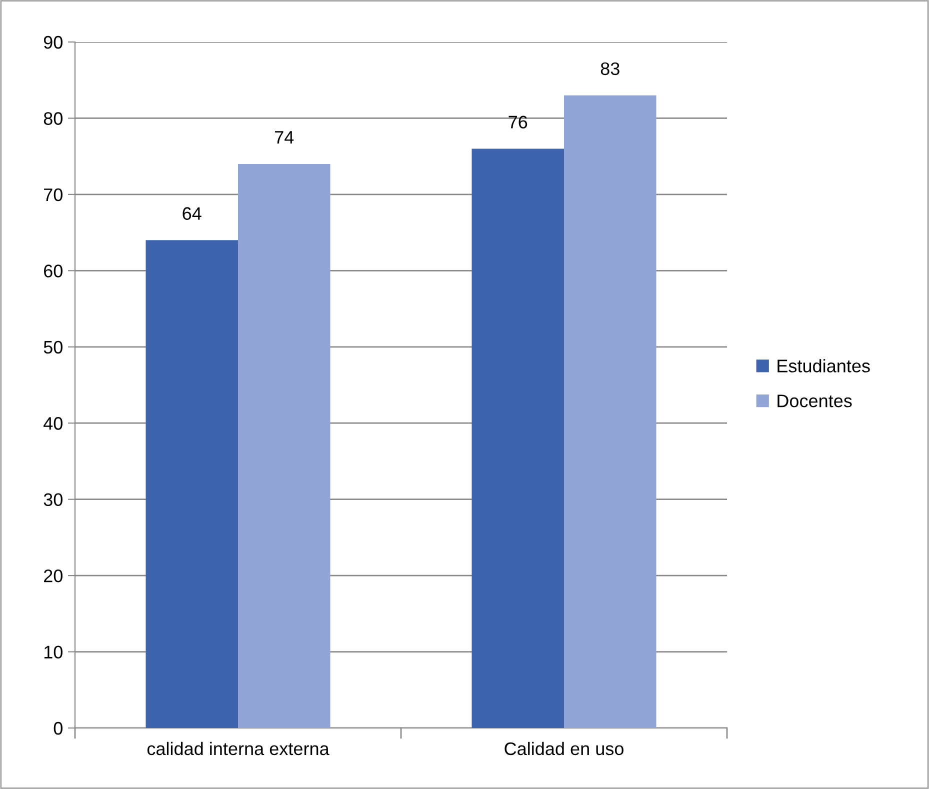  I want to click on y-tick-label: 60, so click(53, 271).